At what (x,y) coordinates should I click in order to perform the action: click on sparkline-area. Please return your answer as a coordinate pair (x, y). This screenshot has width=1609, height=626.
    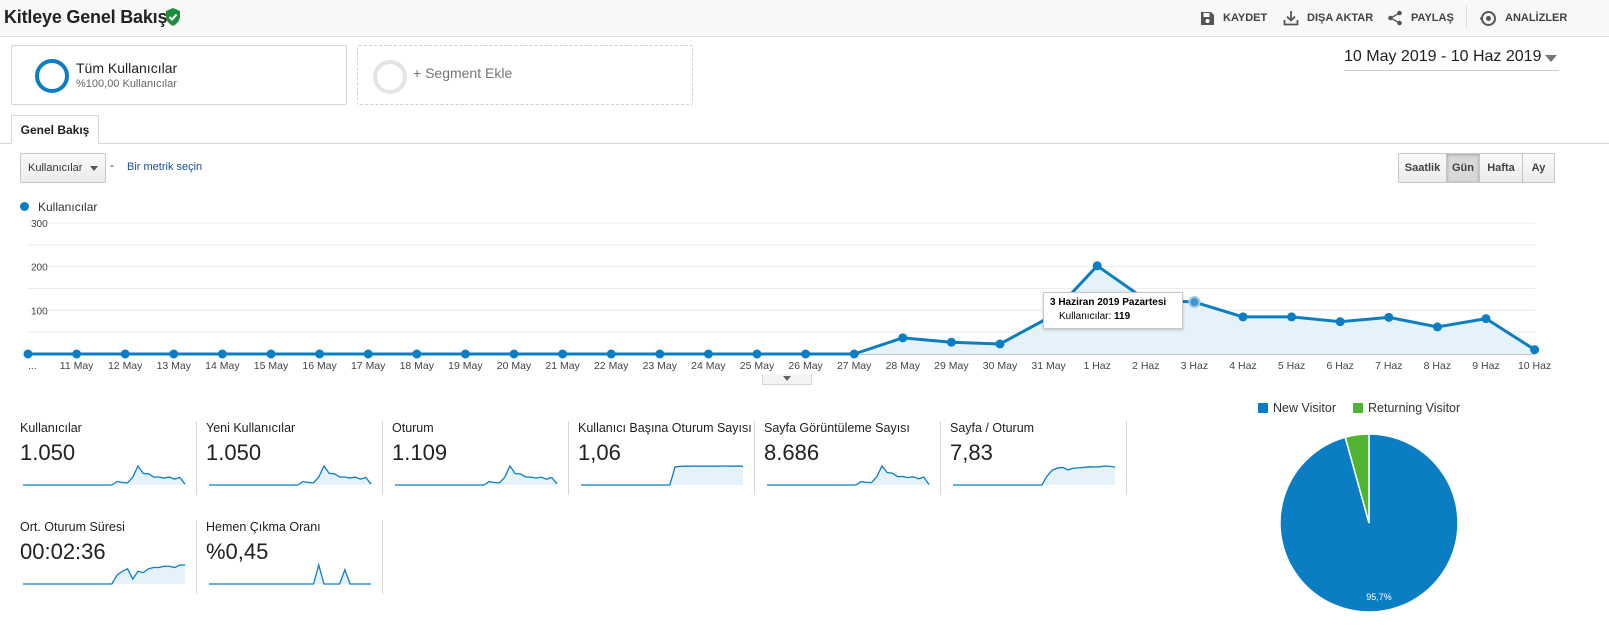
    Looking at the image, I should click on (290, 475).